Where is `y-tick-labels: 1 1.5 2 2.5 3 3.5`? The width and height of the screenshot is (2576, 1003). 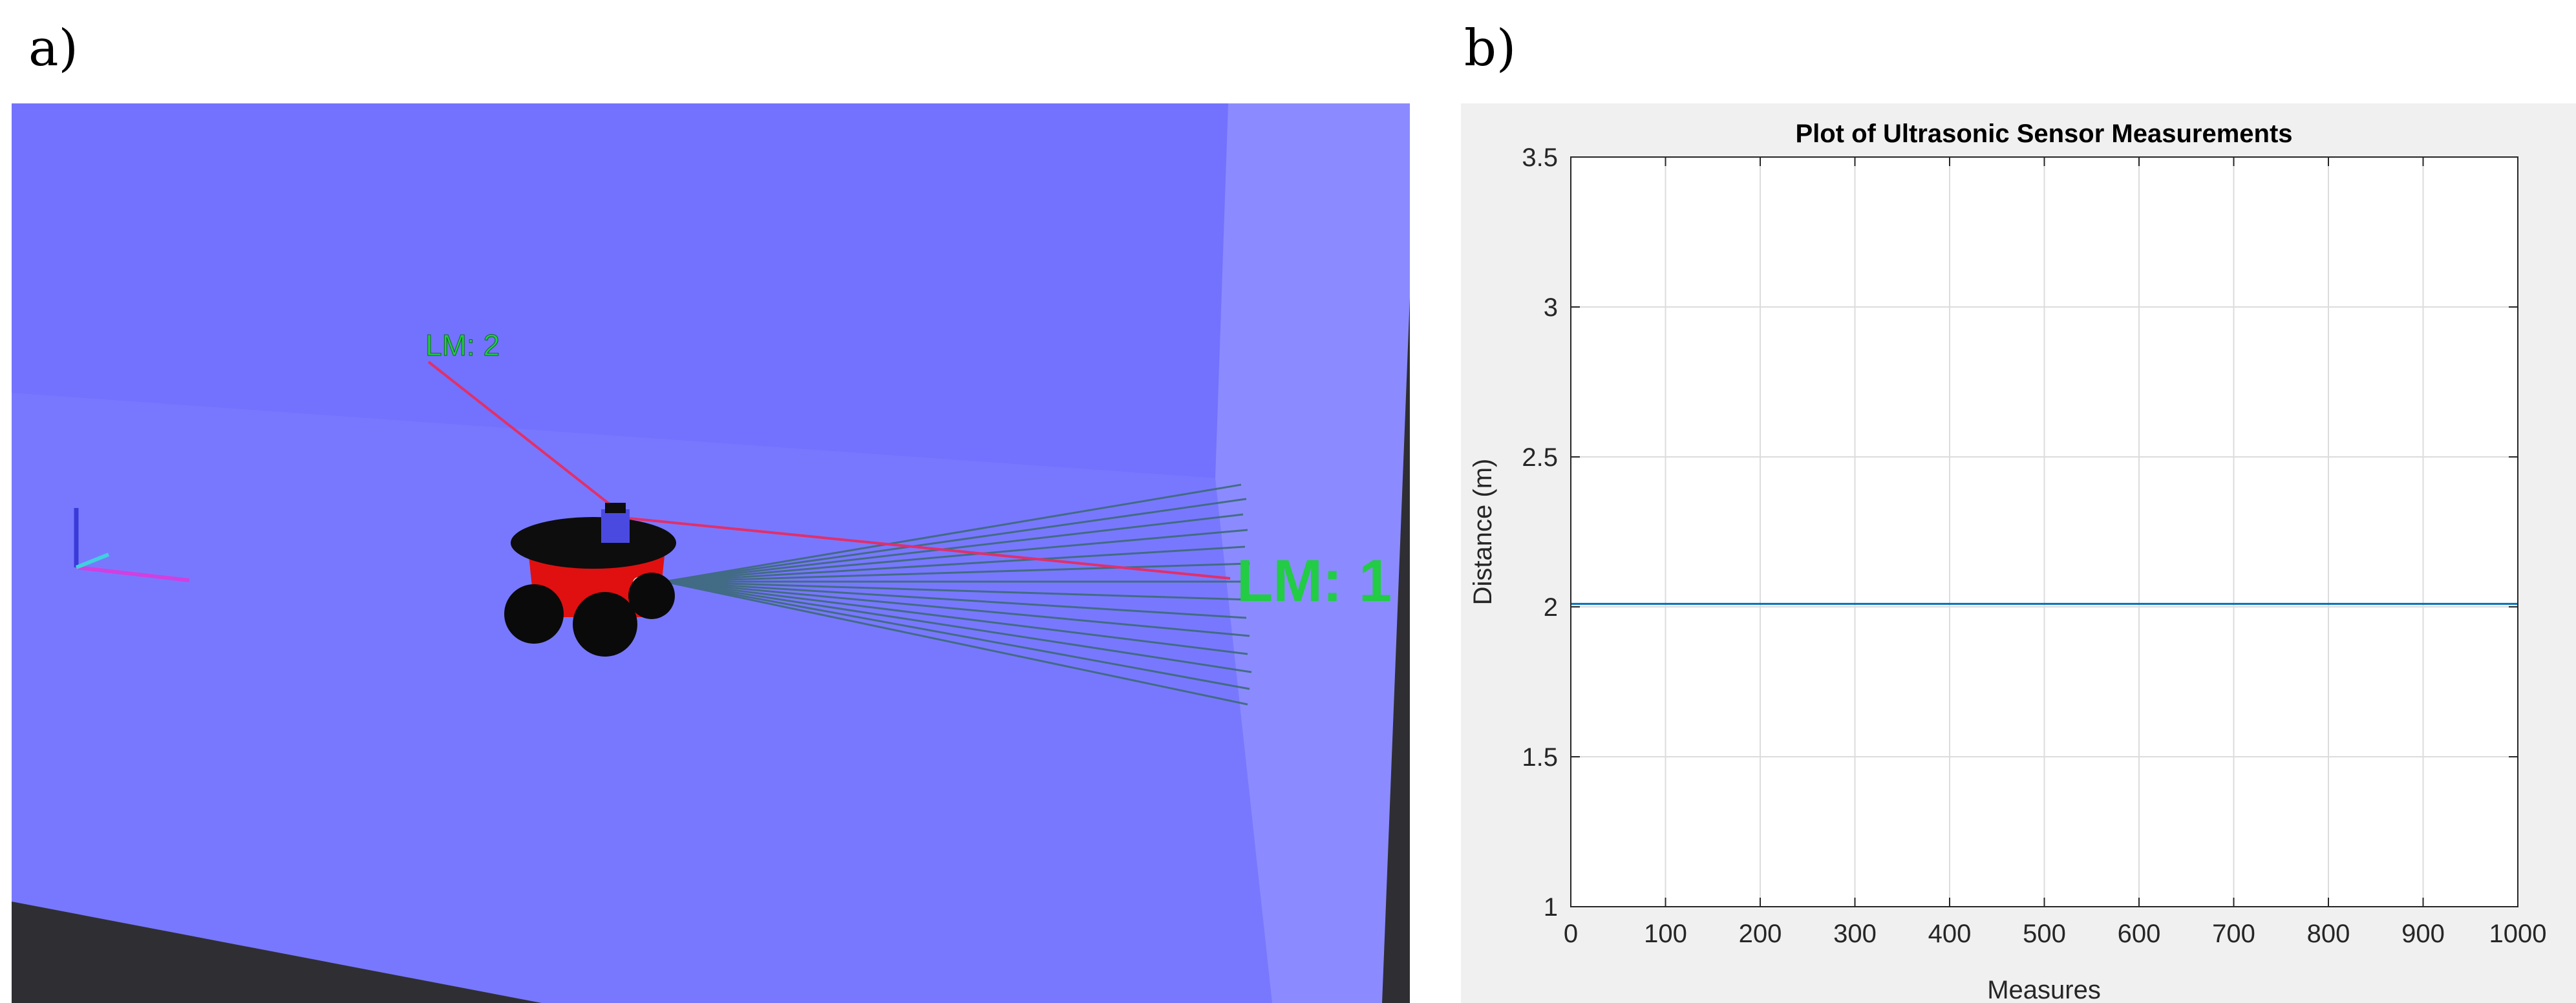 y-tick-labels: 1 1.5 2 2.5 3 3.5 is located at coordinates (1540, 532).